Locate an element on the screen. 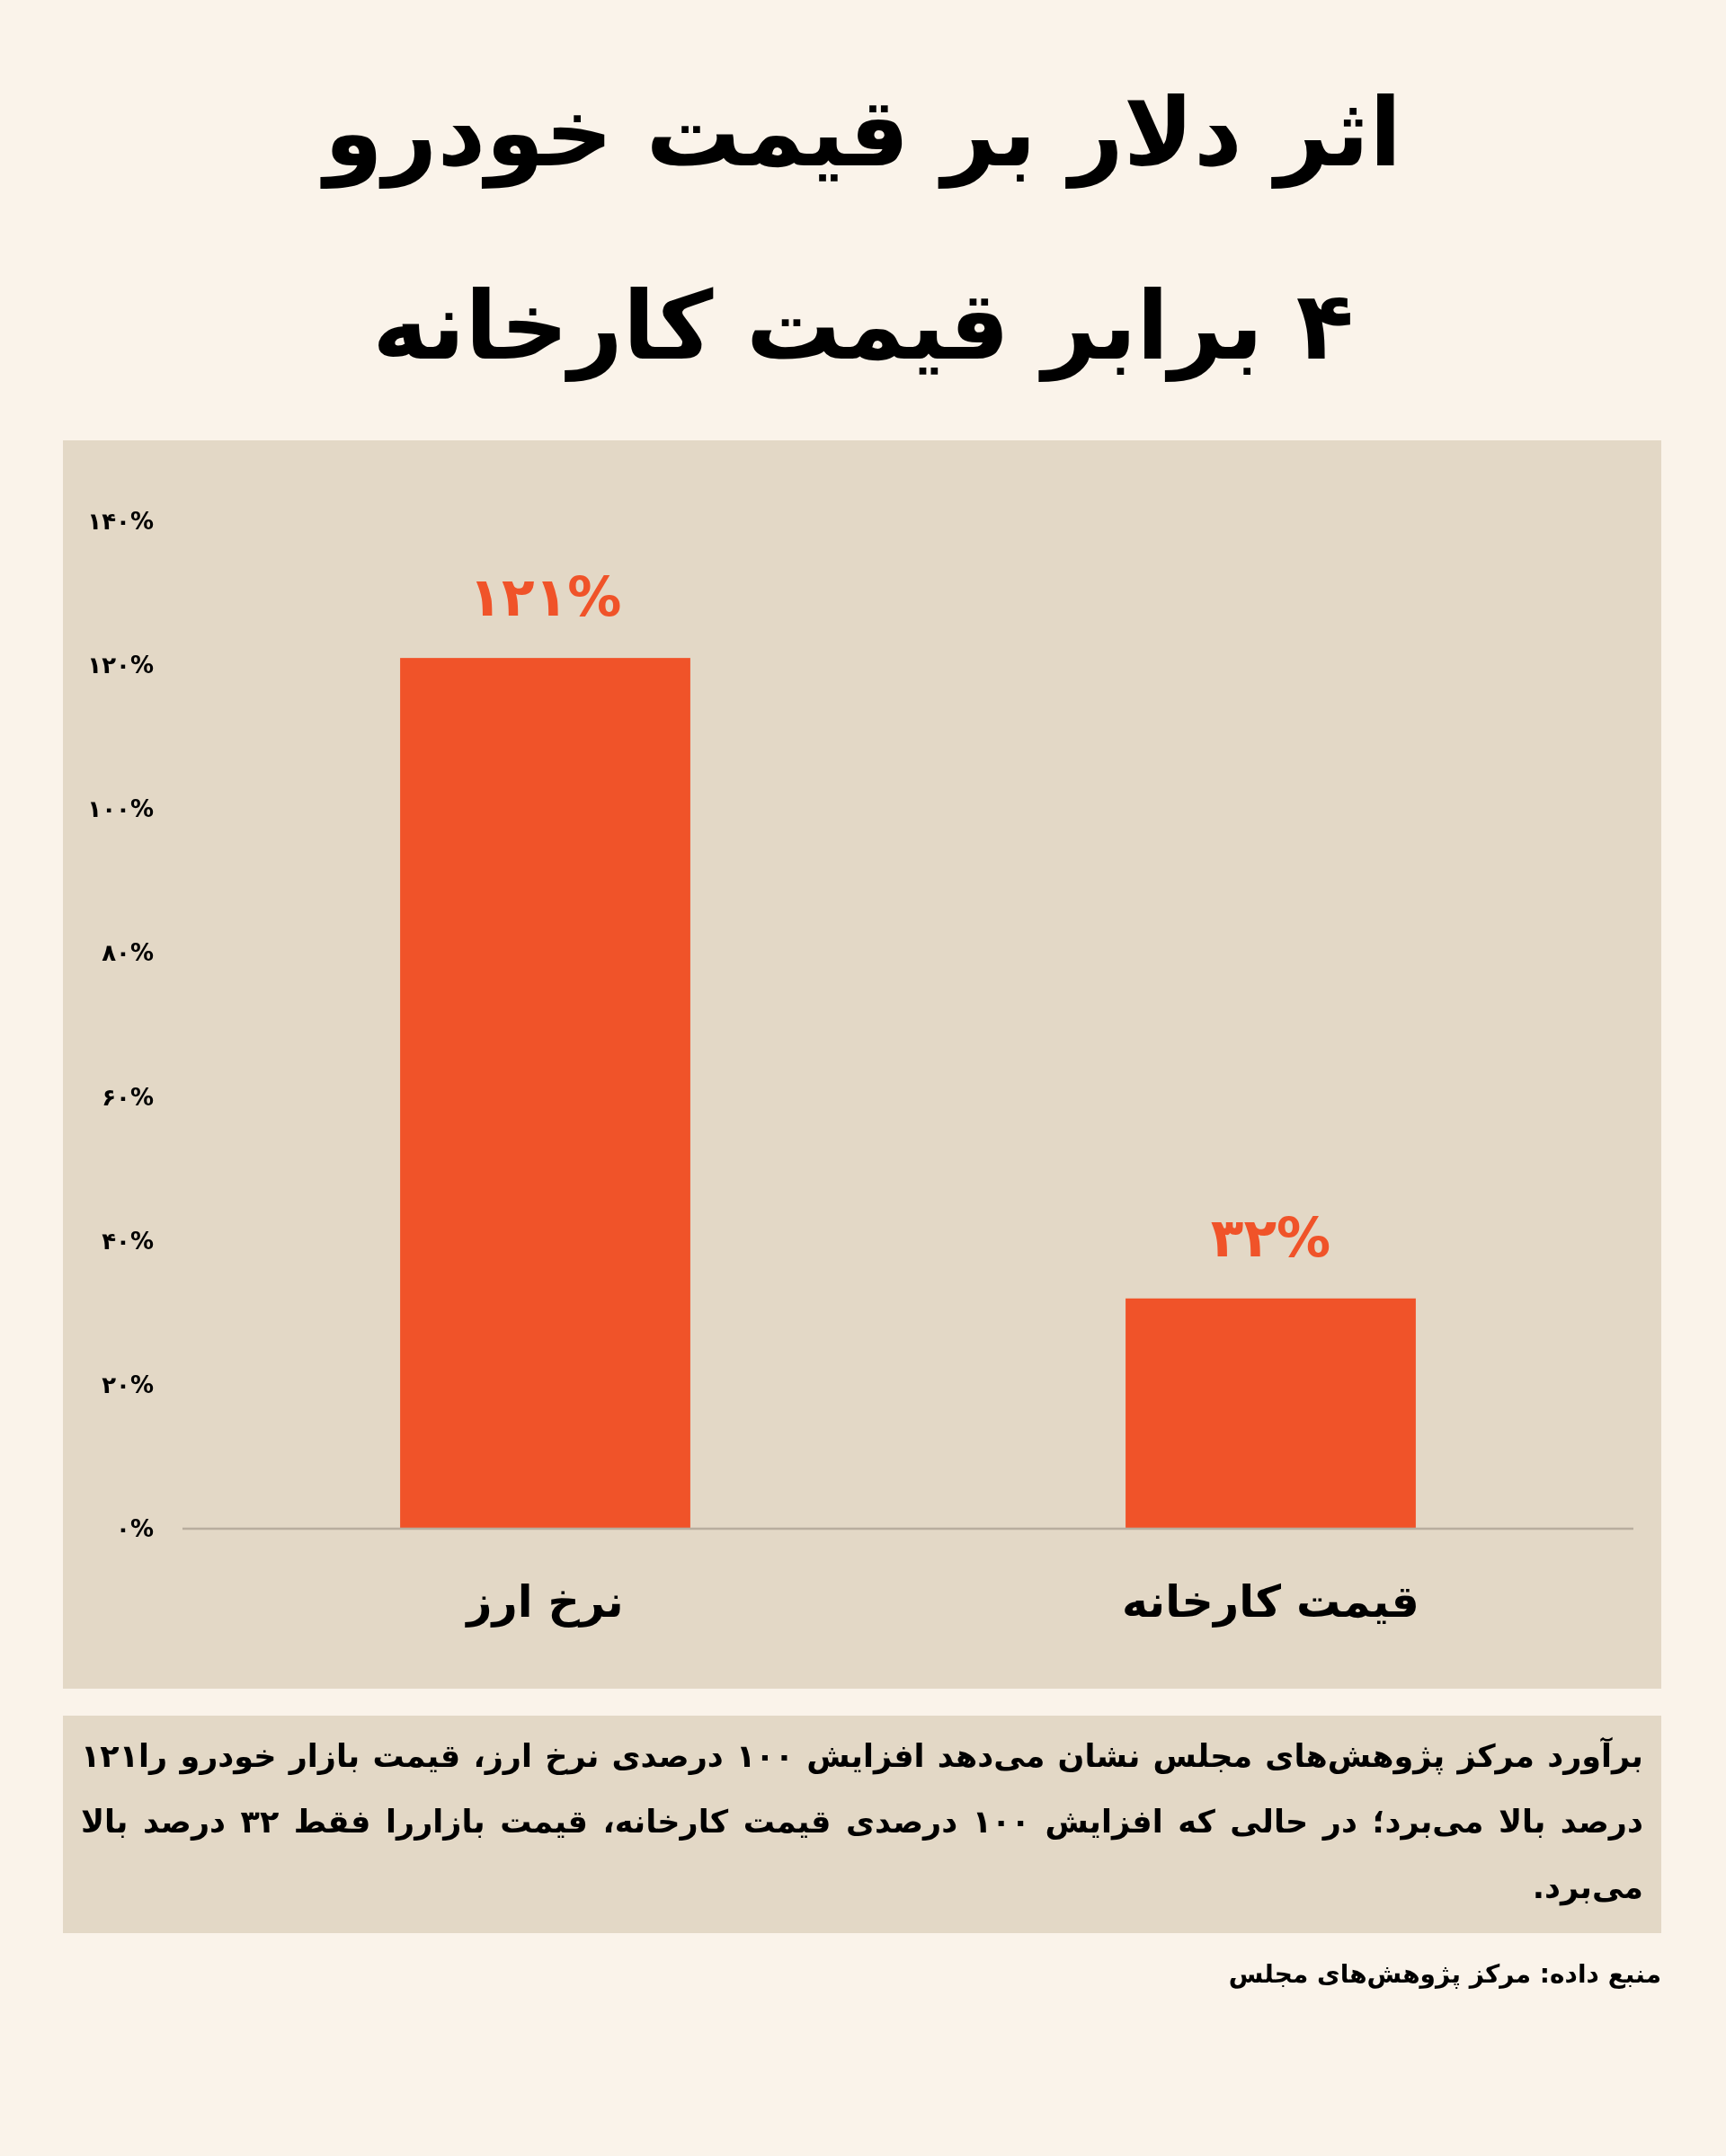  y-tick-label: ۶۰% is located at coordinates (128, 1097).